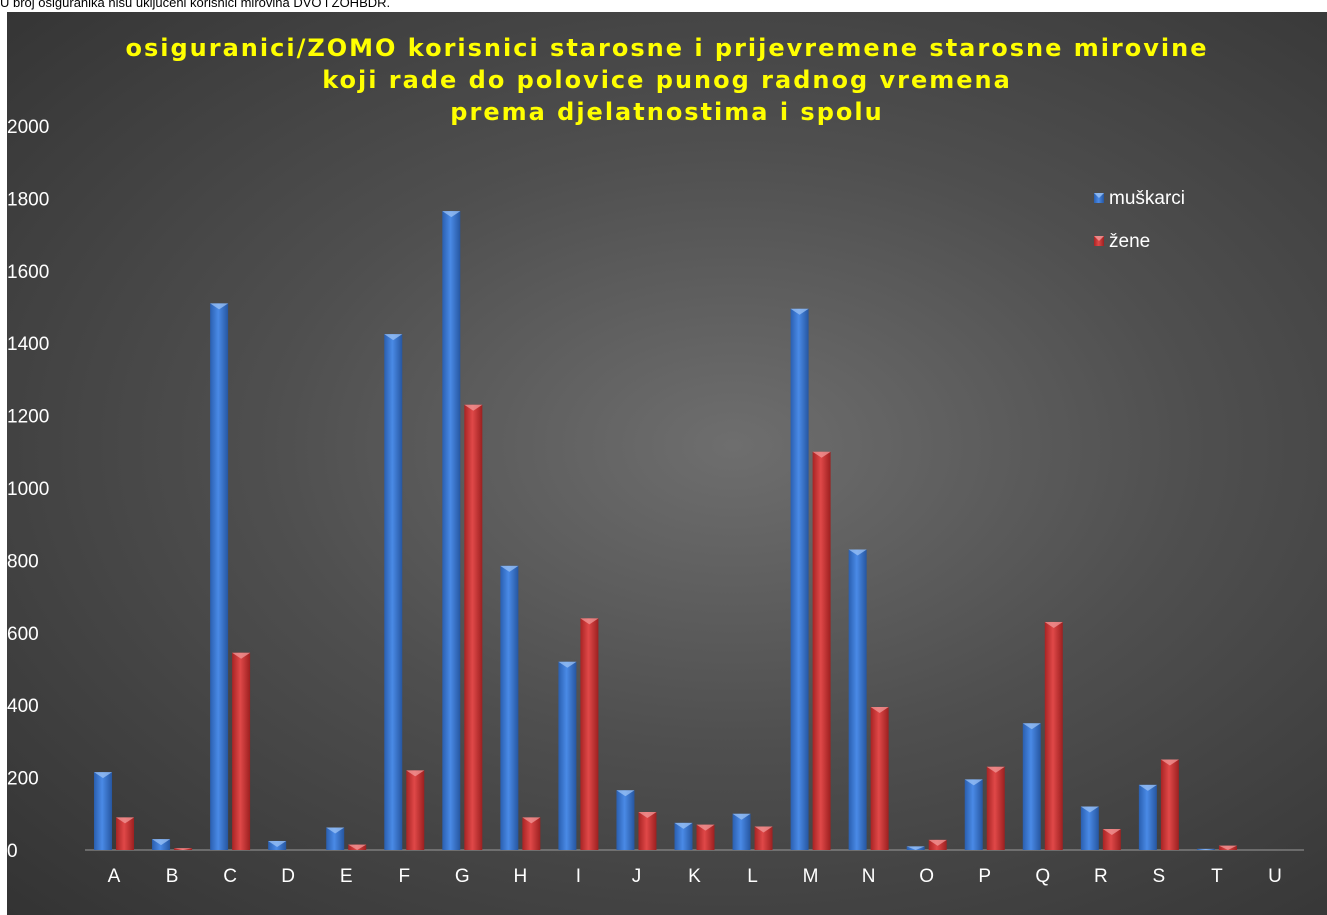 The image size is (1327, 915). What do you see at coordinates (230, 876) in the screenshot?
I see `x-tick-label: C` at bounding box center [230, 876].